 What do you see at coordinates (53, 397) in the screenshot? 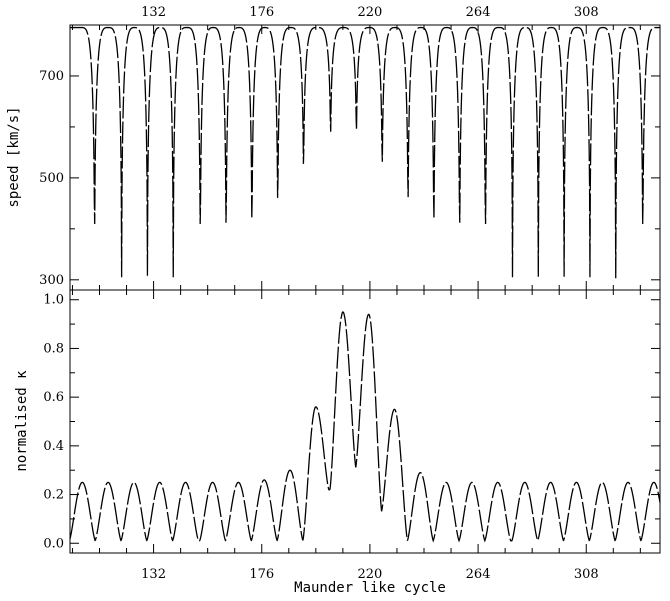
I see `y-tick-label: 0.6` at bounding box center [53, 397].